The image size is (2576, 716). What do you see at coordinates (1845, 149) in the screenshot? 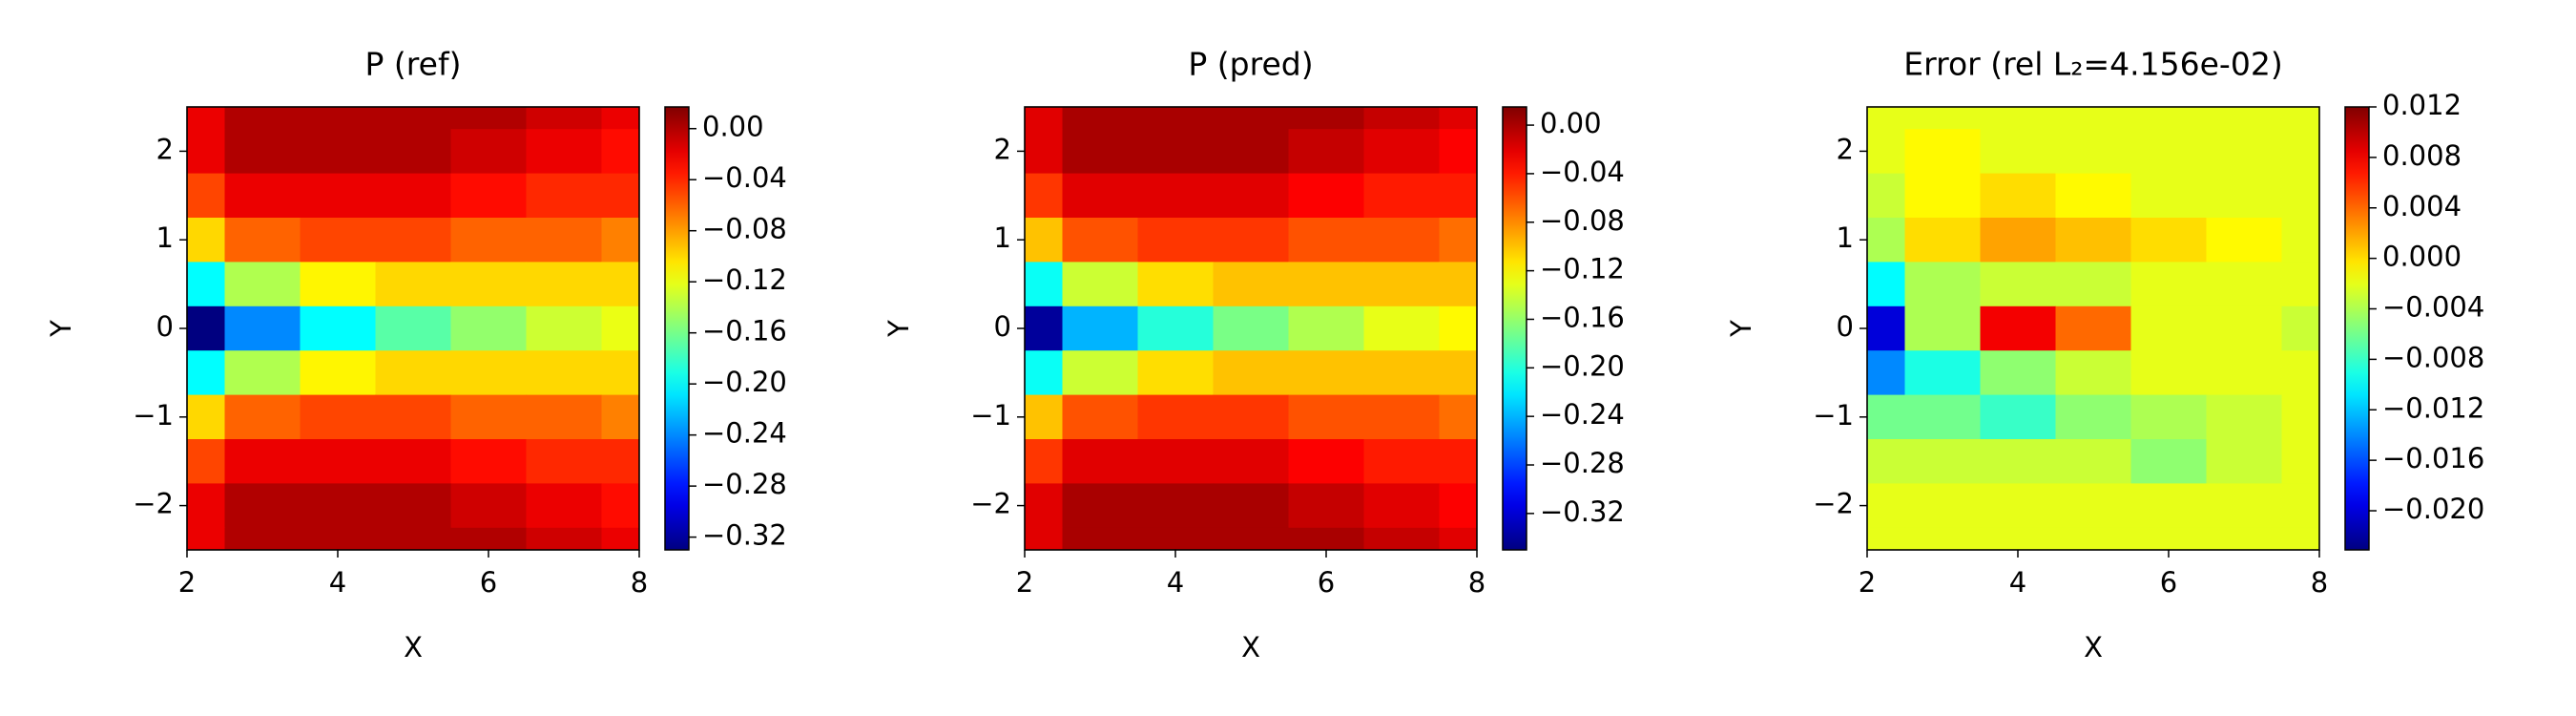
I see `y-tick-label: 2` at bounding box center [1845, 149].